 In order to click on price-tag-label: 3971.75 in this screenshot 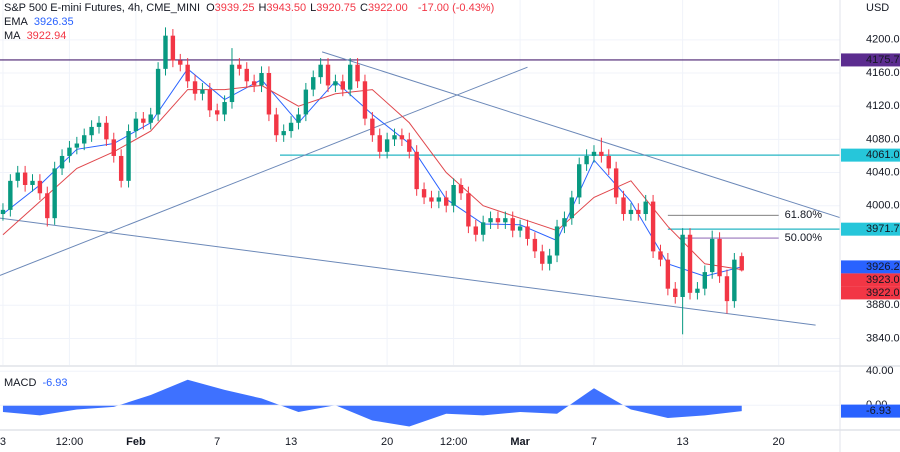, I will do `click(883, 229)`.